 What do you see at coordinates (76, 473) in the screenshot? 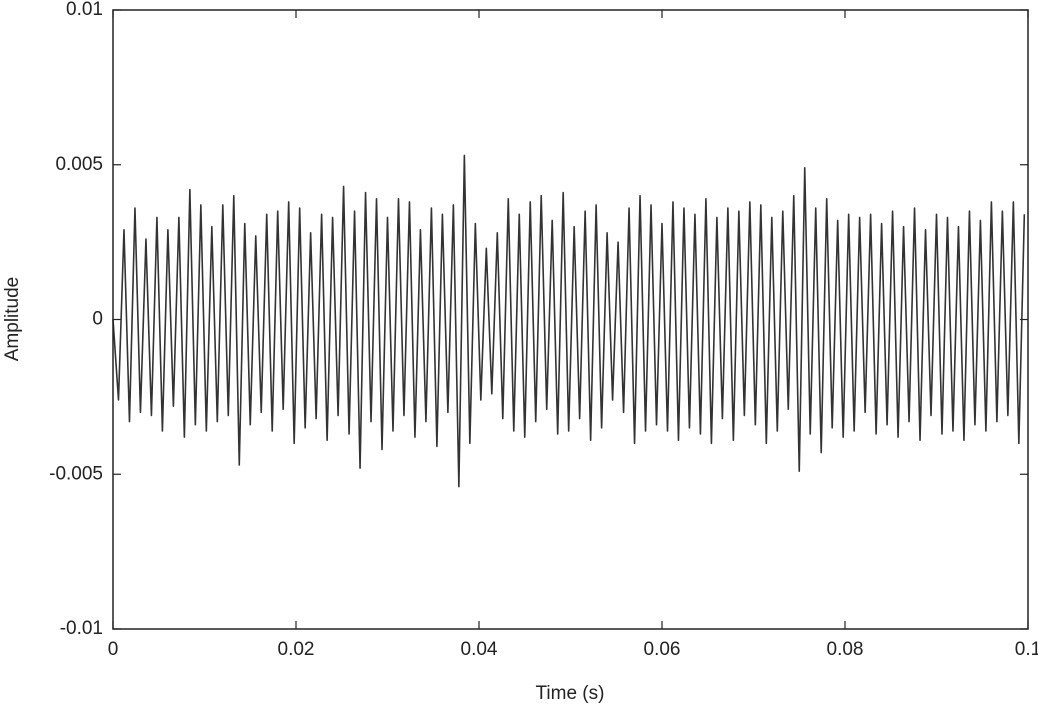
I see `y-tick-label: -0.005` at bounding box center [76, 473].